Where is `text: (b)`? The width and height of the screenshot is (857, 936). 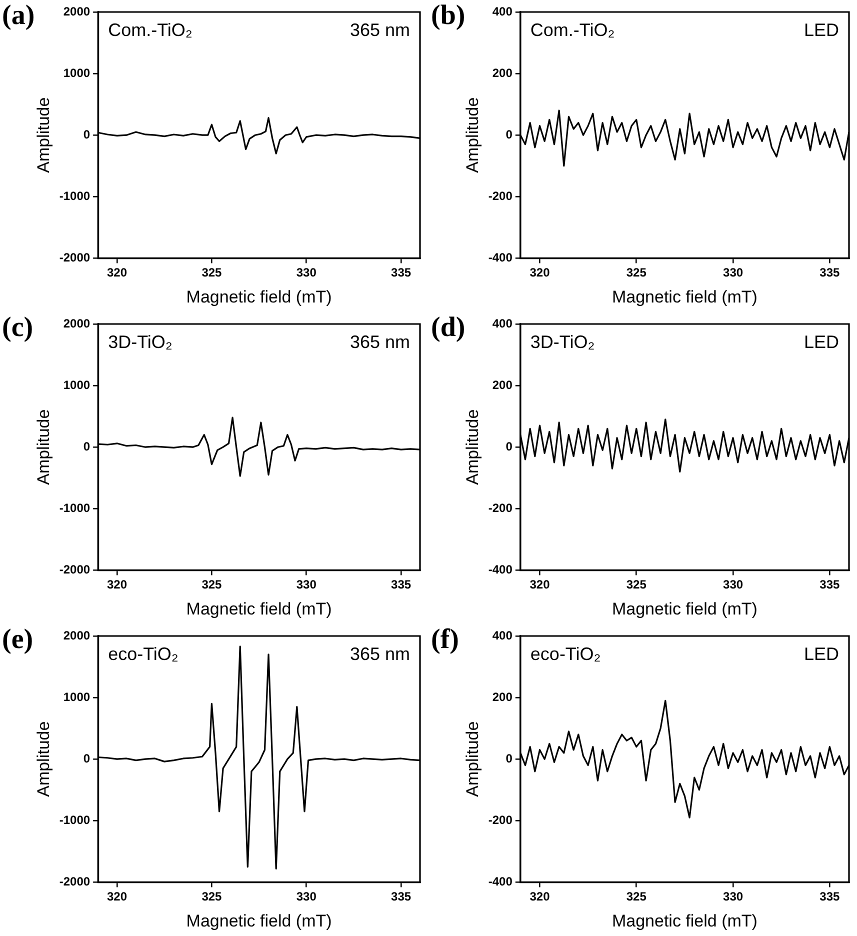 text: (b) is located at coordinates (448, 16).